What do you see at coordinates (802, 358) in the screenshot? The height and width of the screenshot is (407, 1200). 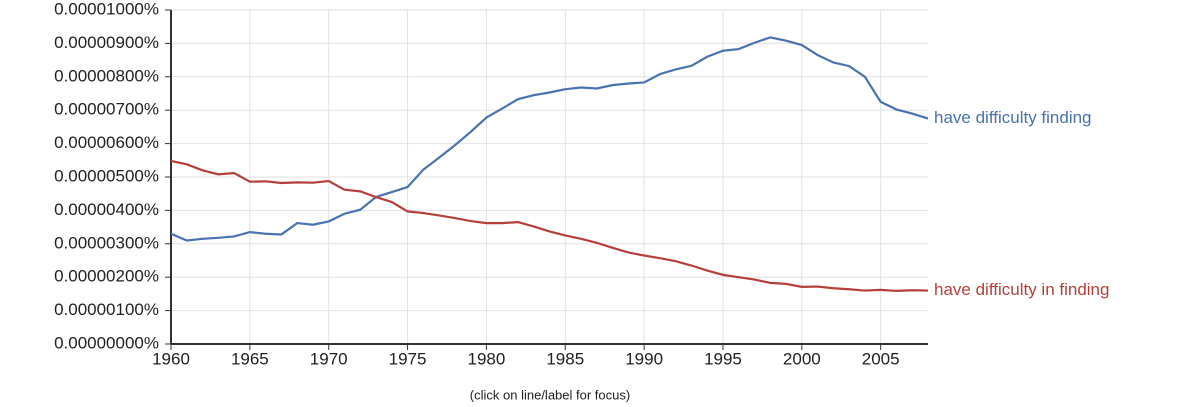 I see `x-tick-label: 2000` at bounding box center [802, 358].